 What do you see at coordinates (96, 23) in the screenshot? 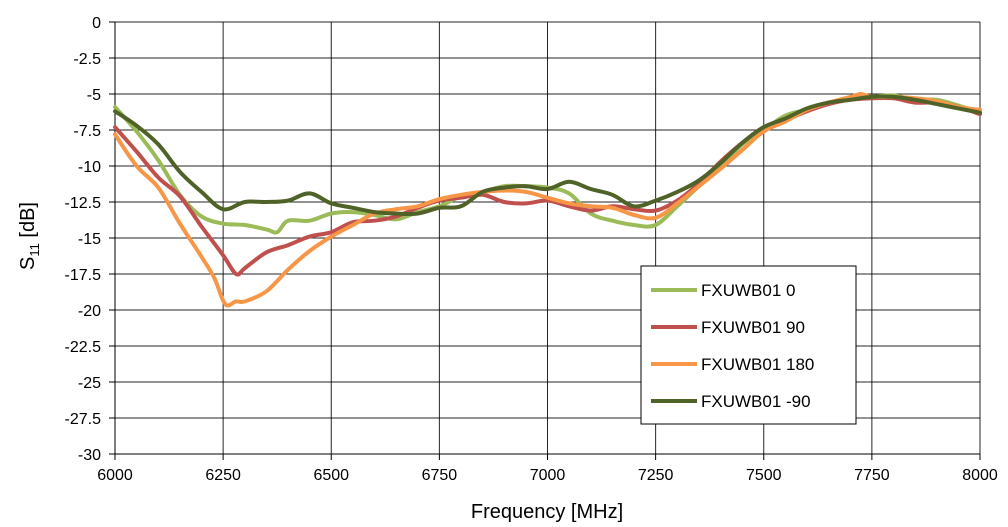
I see `y-tick-label: 0` at bounding box center [96, 23].